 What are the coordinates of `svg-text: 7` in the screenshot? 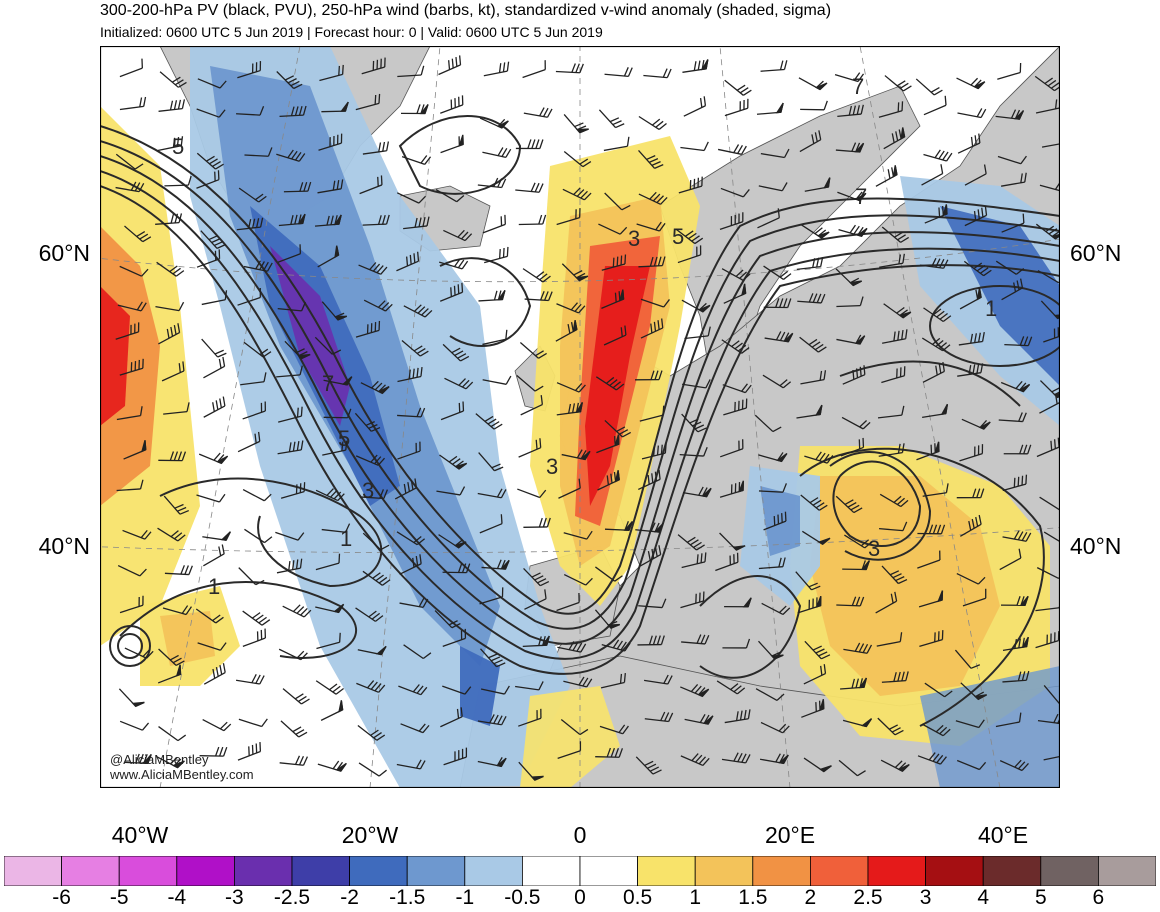 It's located at (858, 86).